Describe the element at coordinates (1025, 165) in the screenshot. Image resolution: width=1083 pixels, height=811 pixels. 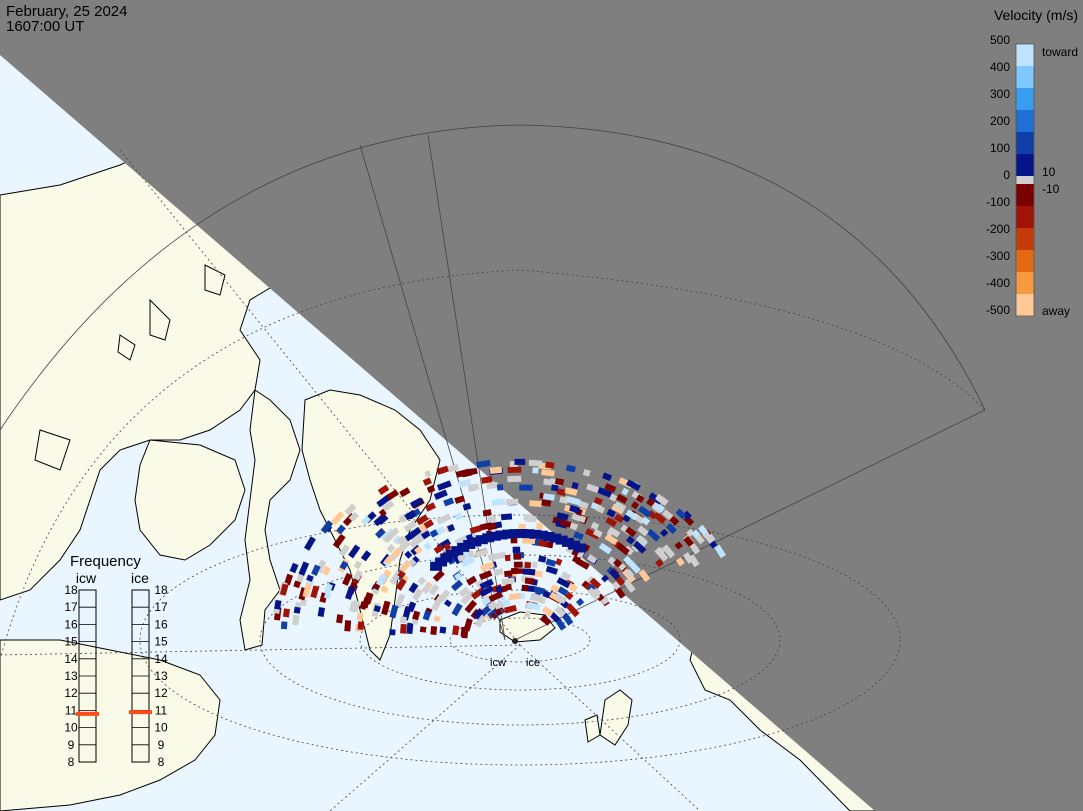
I see `velocity-bar-segment-toward` at that location.